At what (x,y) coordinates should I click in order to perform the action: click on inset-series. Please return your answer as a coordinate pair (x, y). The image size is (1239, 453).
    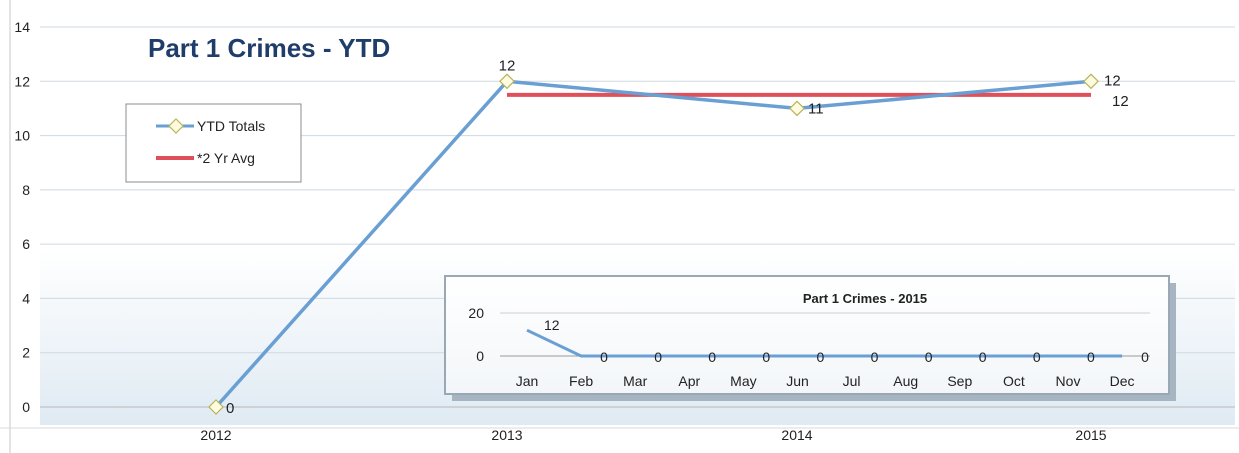
    Looking at the image, I should click on (824, 343).